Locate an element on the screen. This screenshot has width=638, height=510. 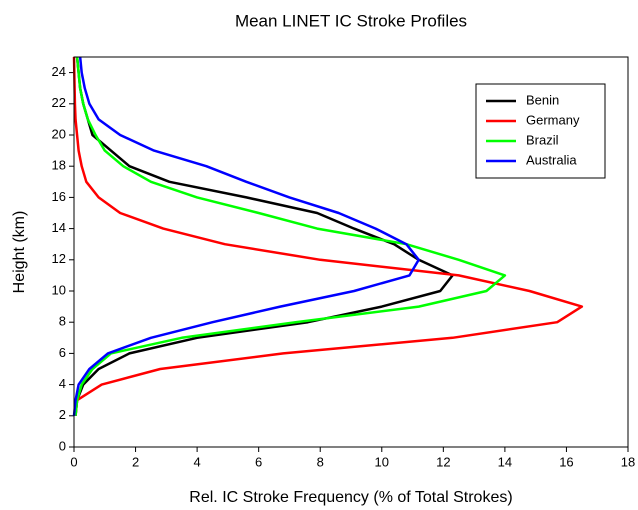
y-tick-label: 12 is located at coordinates (59, 258).